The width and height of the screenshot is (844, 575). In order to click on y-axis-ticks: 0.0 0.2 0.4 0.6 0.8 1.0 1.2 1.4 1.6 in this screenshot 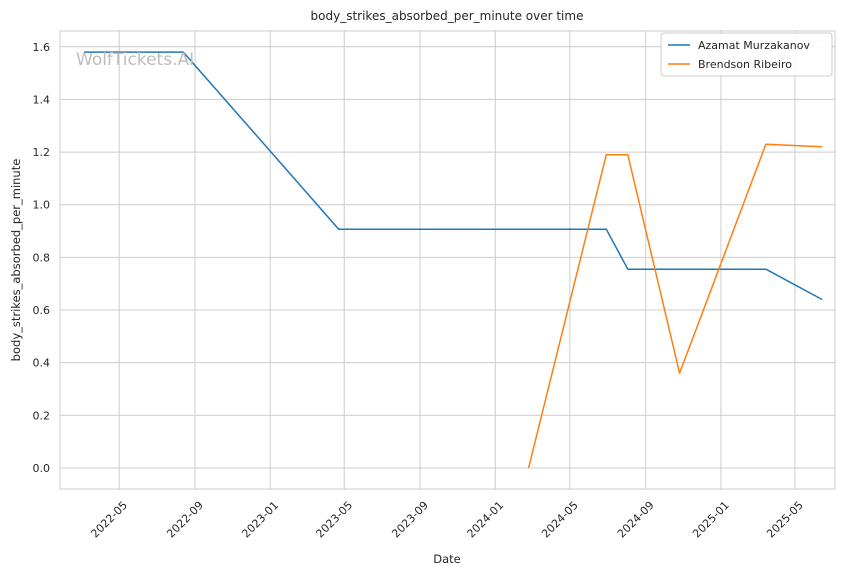, I will do `click(42, 258)`.